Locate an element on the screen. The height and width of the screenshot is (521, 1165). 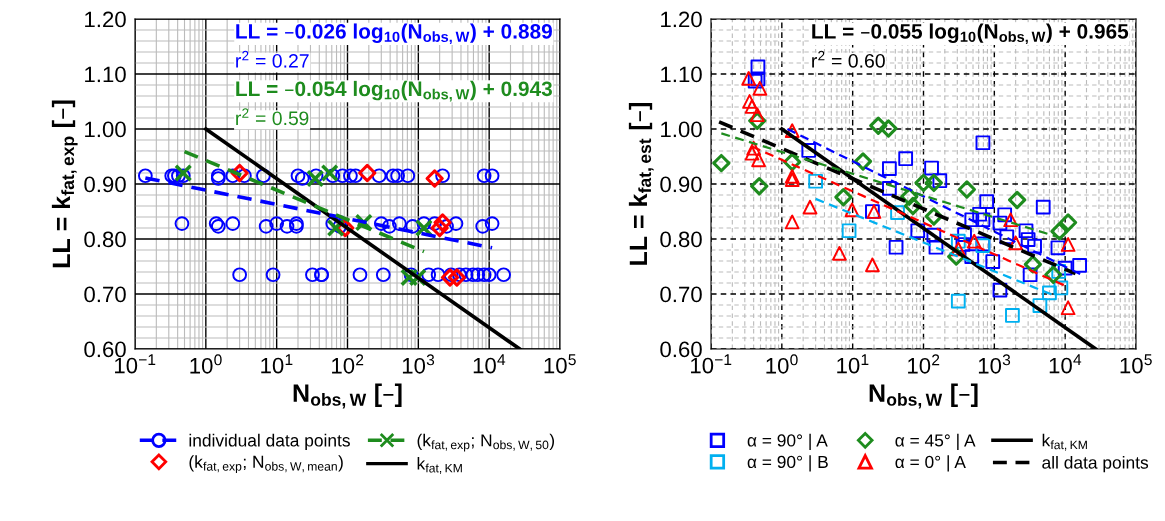
y-axis-title: LL = k$_{fat,exp}$ [–] is located at coordinates (64, 184).